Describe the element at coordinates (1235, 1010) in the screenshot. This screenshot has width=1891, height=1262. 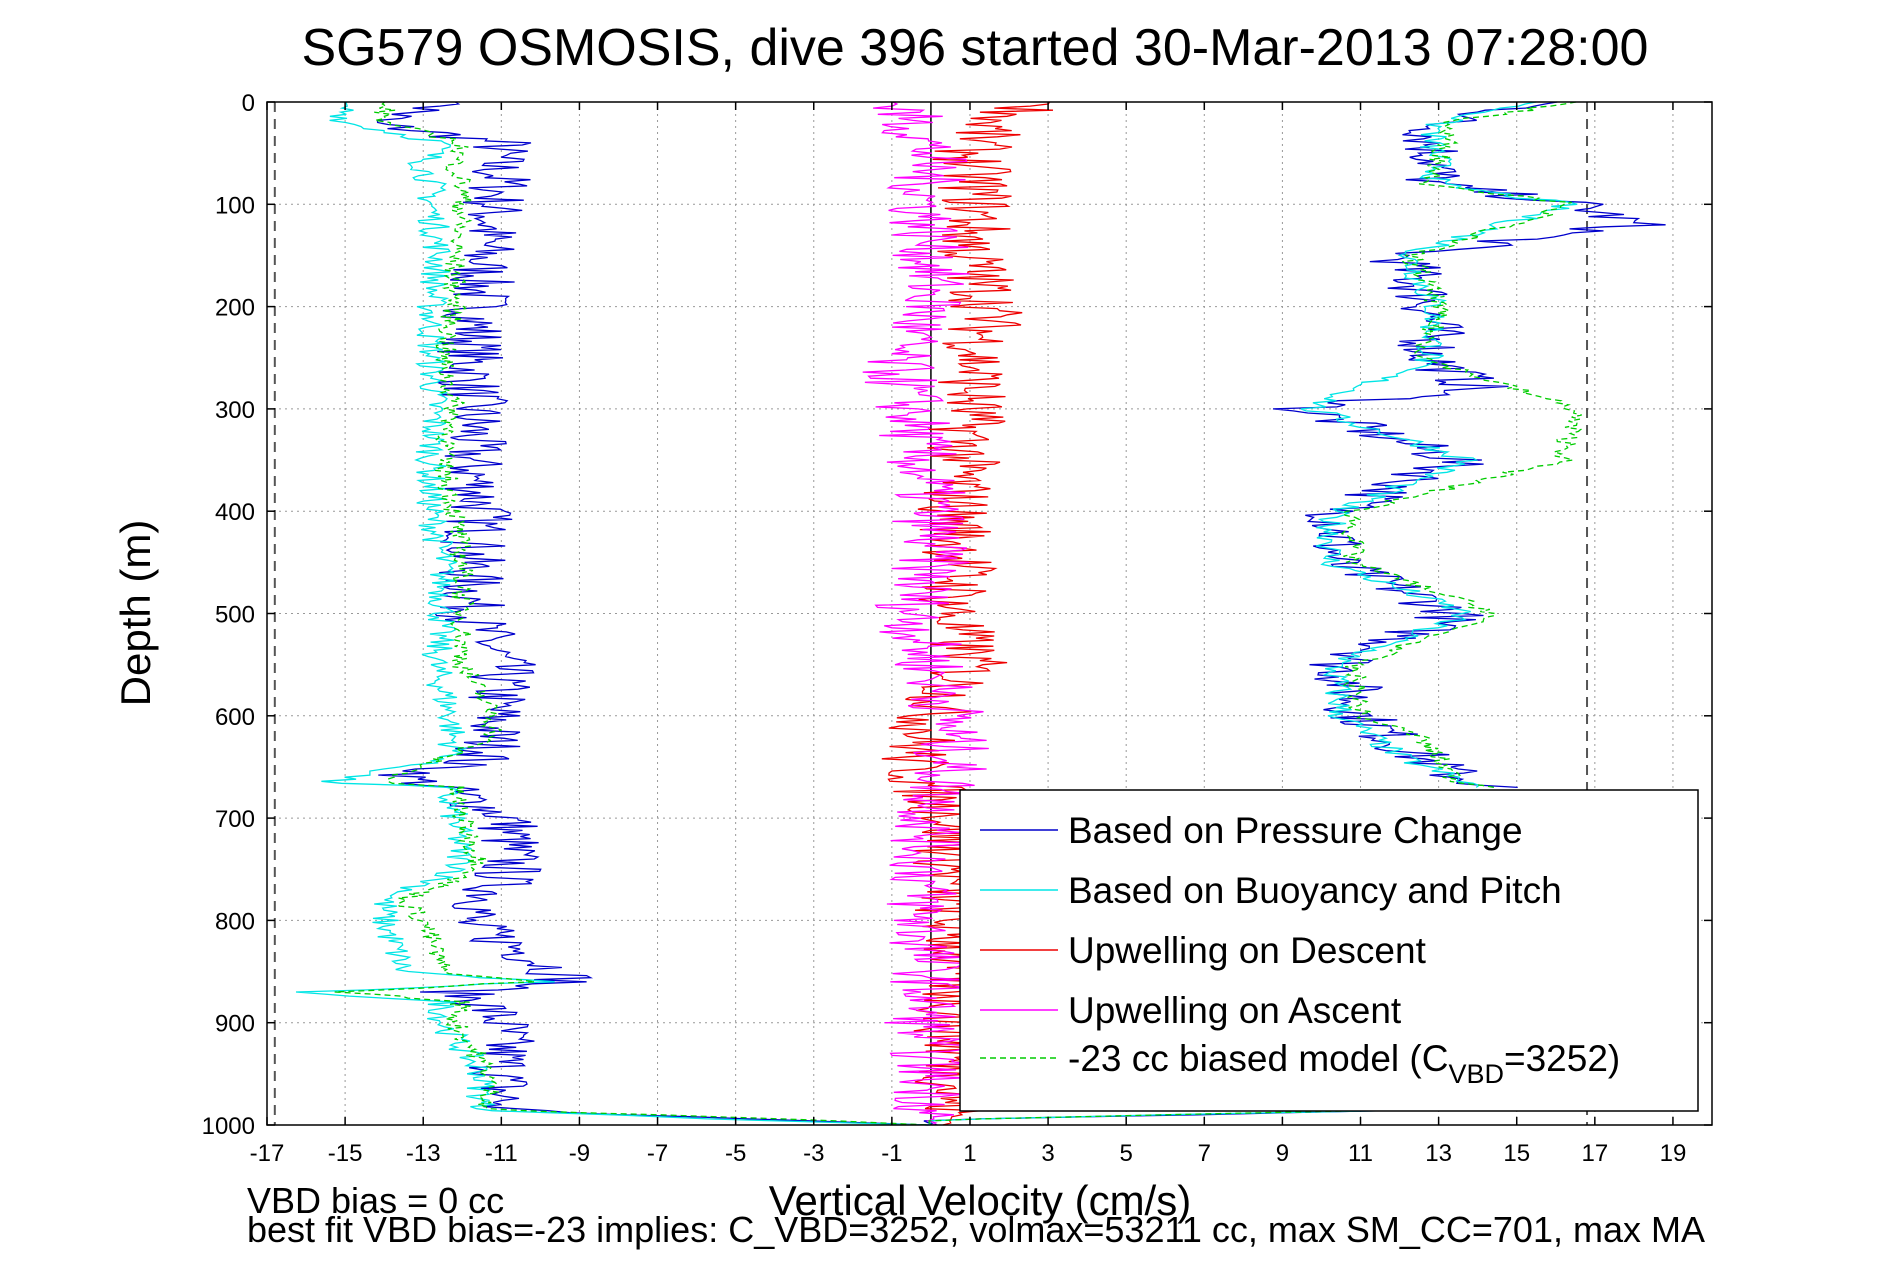
I see `legend-label: Upwelling on Ascent` at that location.